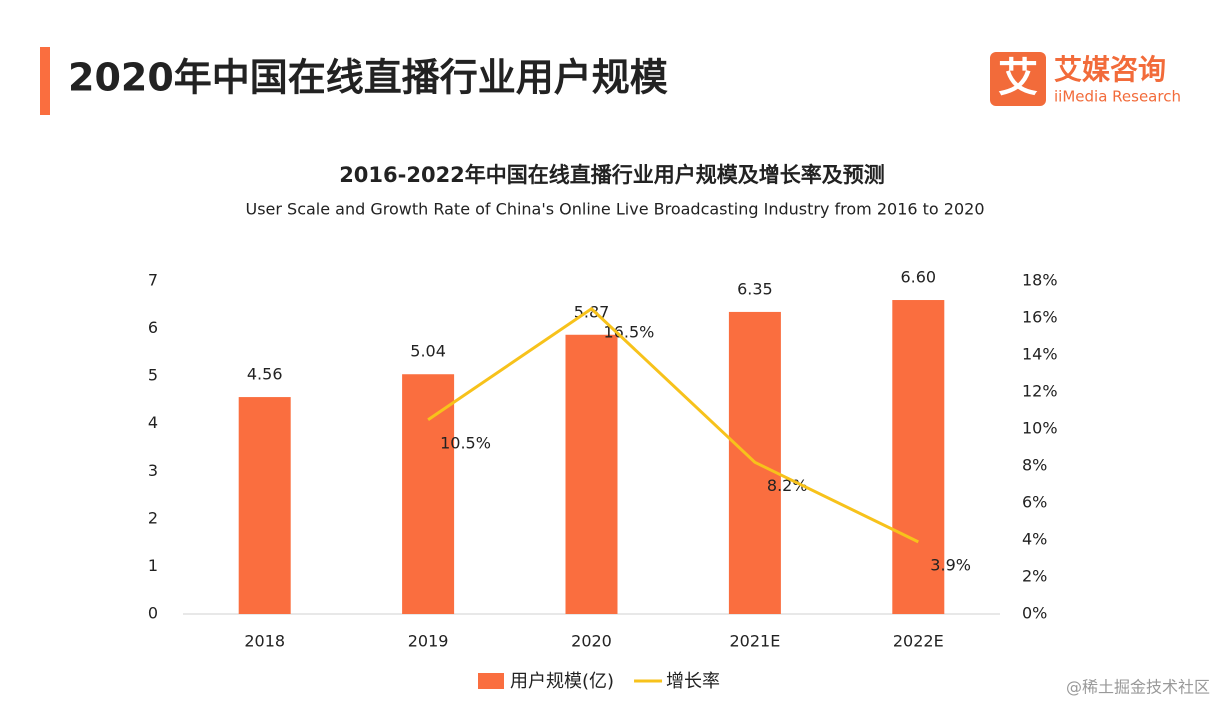 The image size is (1224, 718). What do you see at coordinates (950, 564) in the screenshot?
I see `line-value-label: 3.9%` at bounding box center [950, 564].